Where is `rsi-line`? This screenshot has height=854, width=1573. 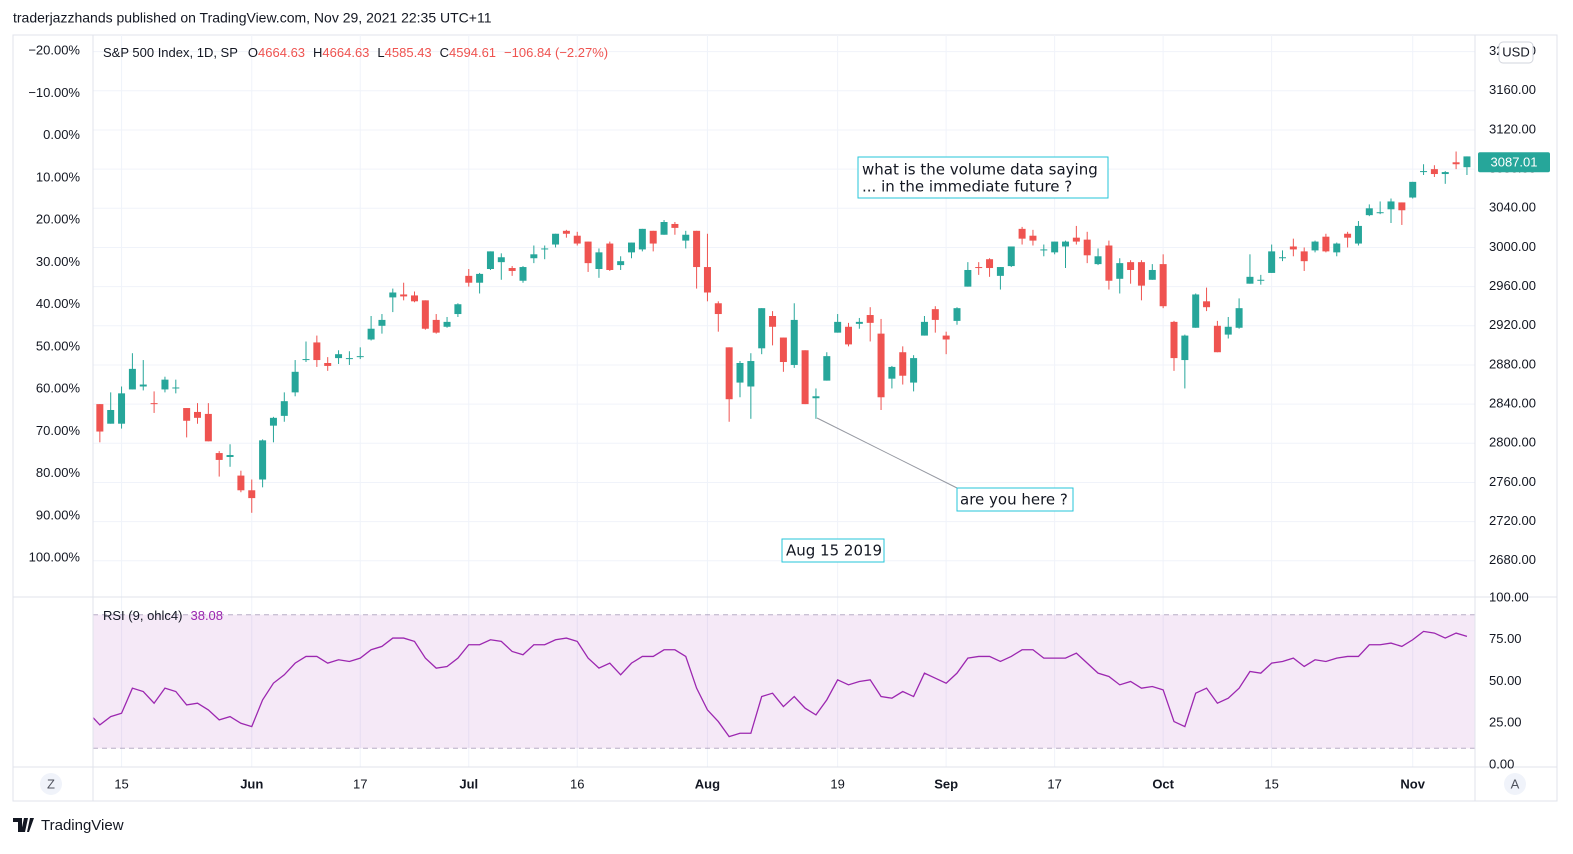
rsi-line is located at coordinates (780, 684).